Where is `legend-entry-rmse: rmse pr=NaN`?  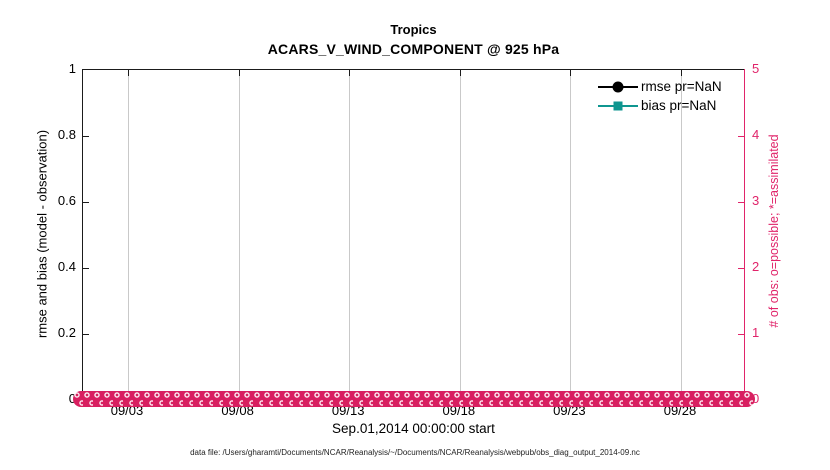 legend-entry-rmse: rmse pr=NaN is located at coordinates (660, 86).